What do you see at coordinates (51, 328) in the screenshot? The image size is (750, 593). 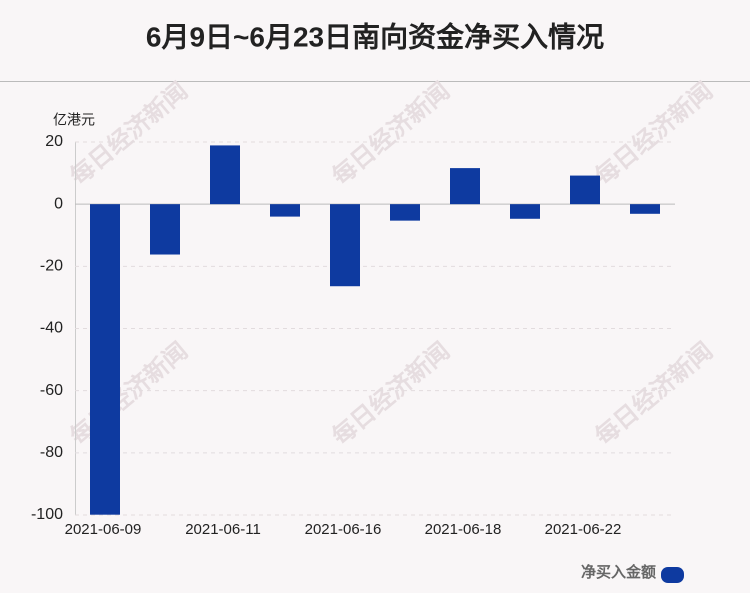 I see `y-tick-label: -40` at bounding box center [51, 328].